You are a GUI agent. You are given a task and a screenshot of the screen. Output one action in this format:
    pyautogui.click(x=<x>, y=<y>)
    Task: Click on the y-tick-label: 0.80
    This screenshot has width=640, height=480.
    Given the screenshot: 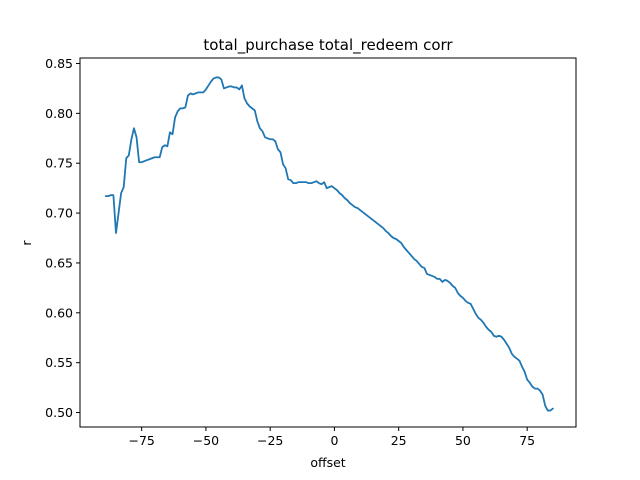 What is the action you would take?
    pyautogui.click(x=59, y=113)
    